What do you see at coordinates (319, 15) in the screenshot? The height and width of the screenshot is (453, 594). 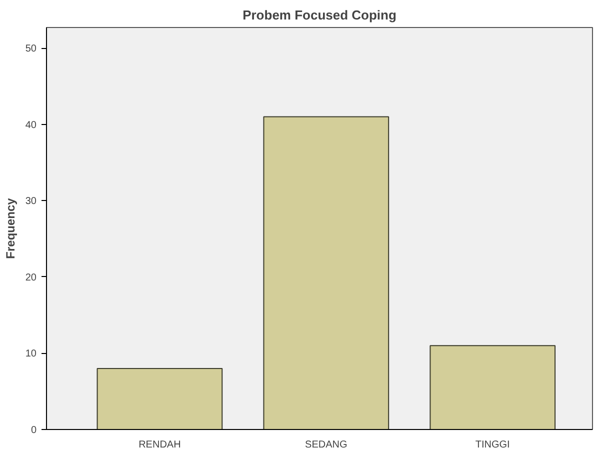 I see `chart-title: Probem Focused Coping` at bounding box center [319, 15].